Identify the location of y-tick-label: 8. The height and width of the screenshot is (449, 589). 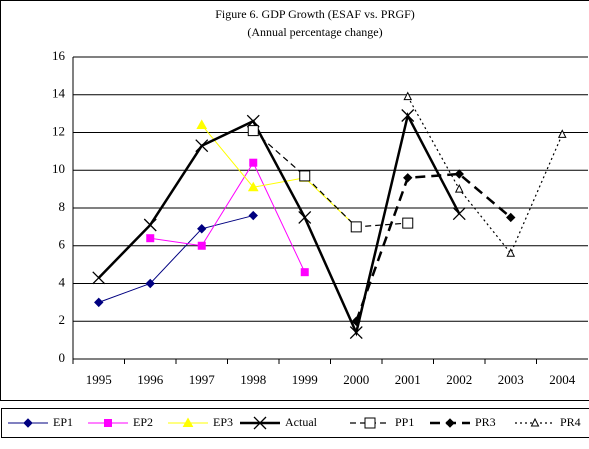
(62, 206).